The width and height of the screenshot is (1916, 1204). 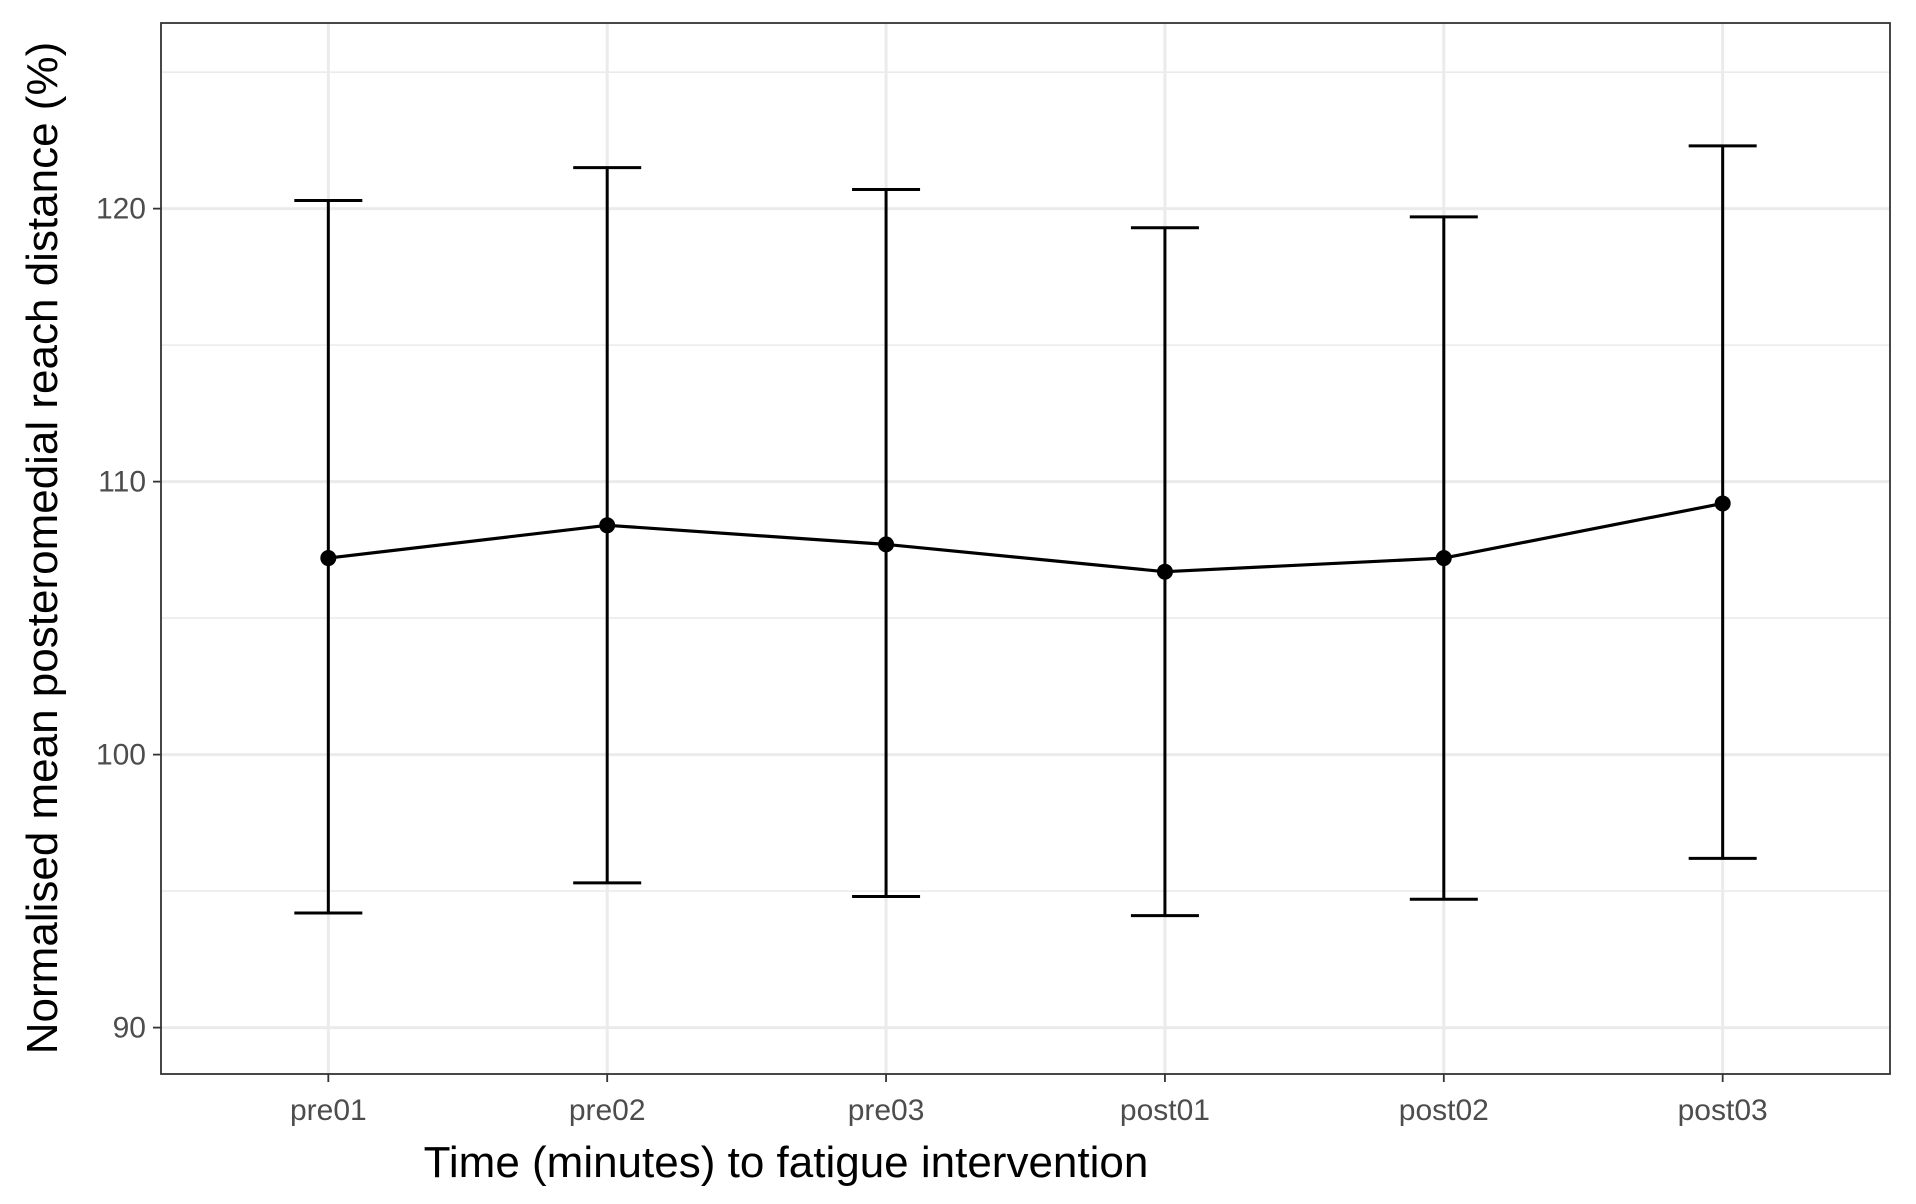 I want to click on x-tick-label: pre01, so click(x=328, y=1110).